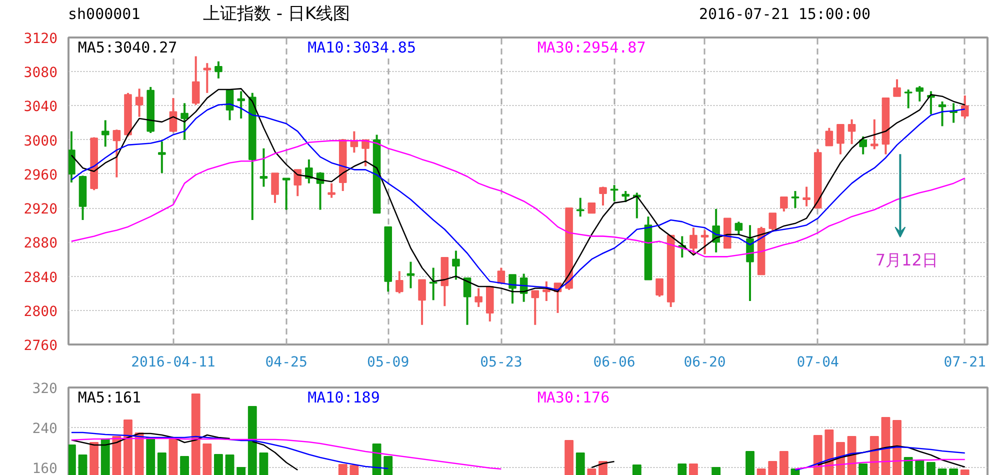  Describe the element at coordinates (41, 278) in the screenshot. I see `y-tick-label: 2840` at that location.